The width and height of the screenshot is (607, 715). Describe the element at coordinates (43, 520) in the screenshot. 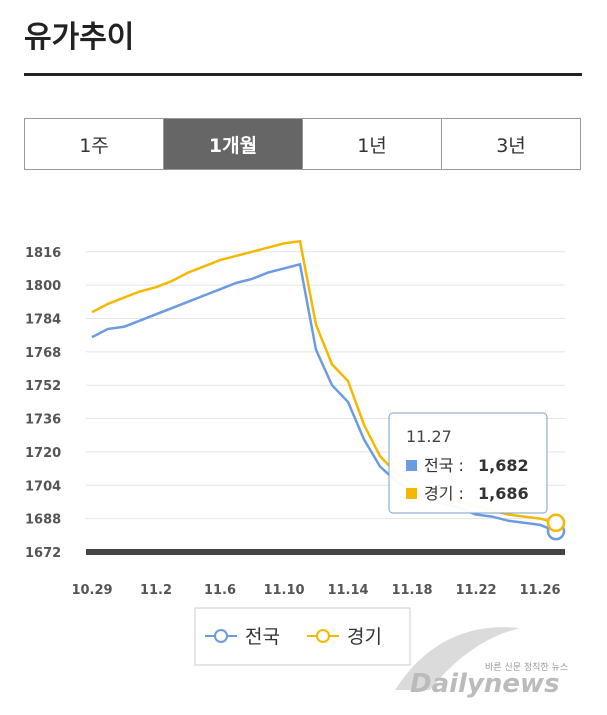

I see `y-tick-label: 1688` at that location.